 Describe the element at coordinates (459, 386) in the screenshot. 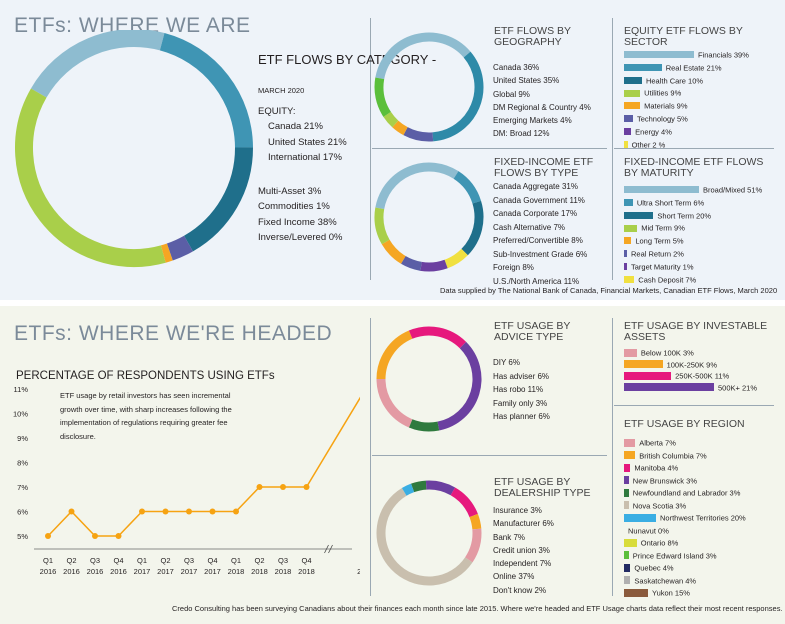

I see `donut-slice-has-robo` at that location.